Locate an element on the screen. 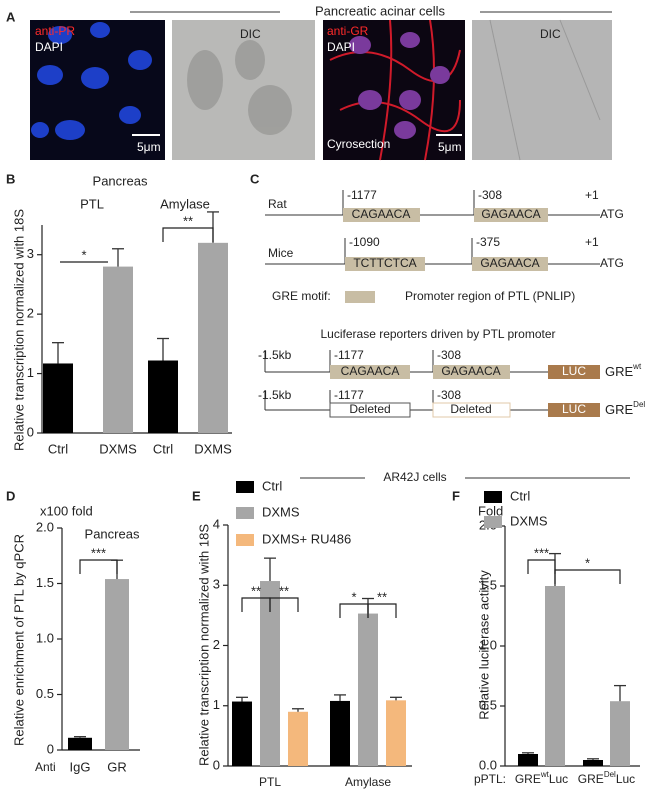  construct-sup: Del is located at coordinates (639, 404).